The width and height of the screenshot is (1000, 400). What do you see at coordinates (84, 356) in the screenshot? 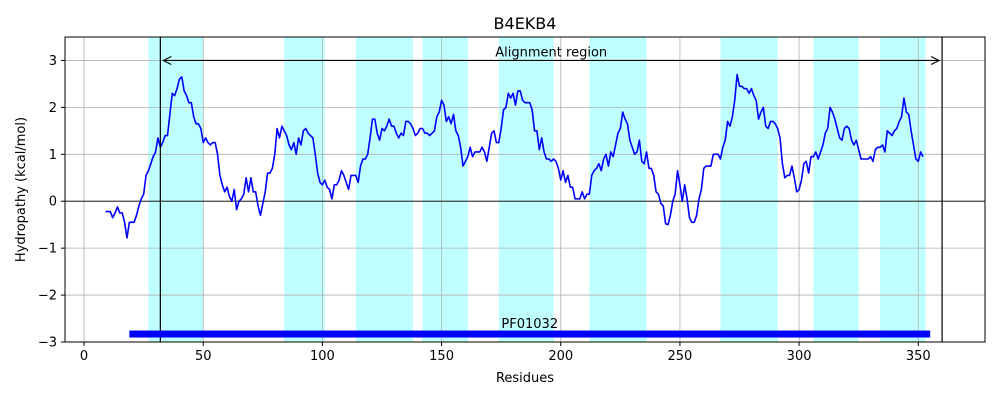
I see `x-tick-label: 0` at bounding box center [84, 356].